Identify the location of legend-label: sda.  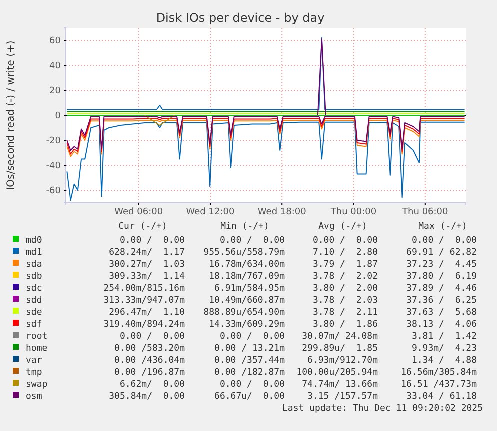
(34, 265).